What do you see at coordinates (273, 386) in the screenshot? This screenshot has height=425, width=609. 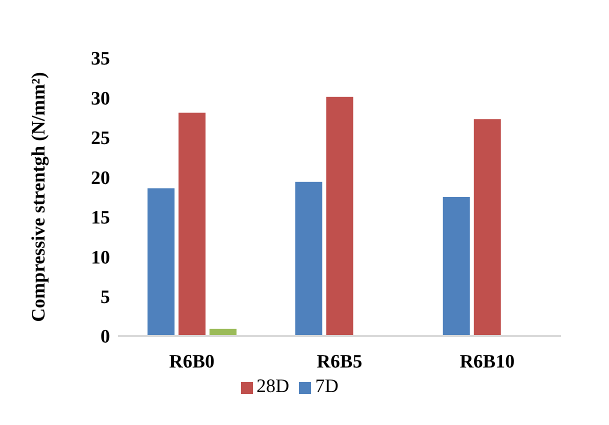 I see `legend-label: 28D` at bounding box center [273, 386].